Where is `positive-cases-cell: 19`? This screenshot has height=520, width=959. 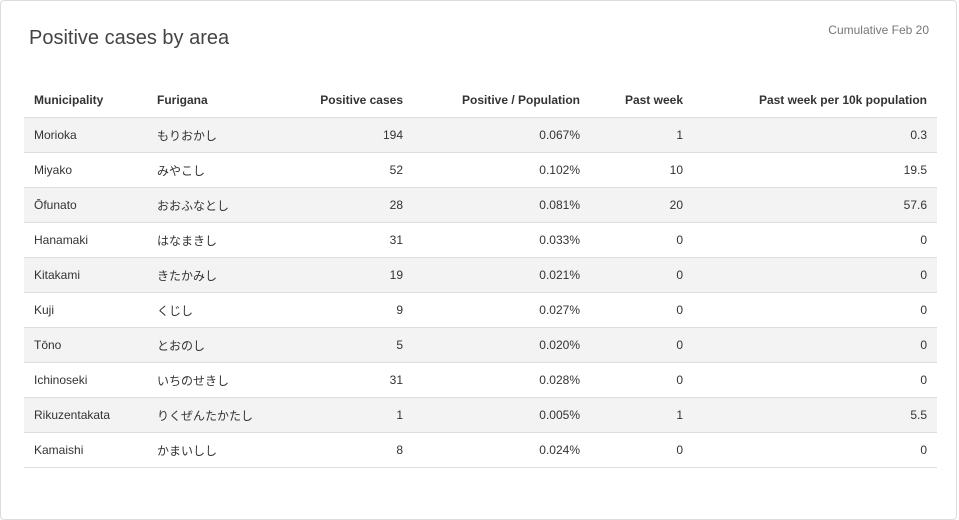 positive-cases-cell: 19 is located at coordinates (345, 275).